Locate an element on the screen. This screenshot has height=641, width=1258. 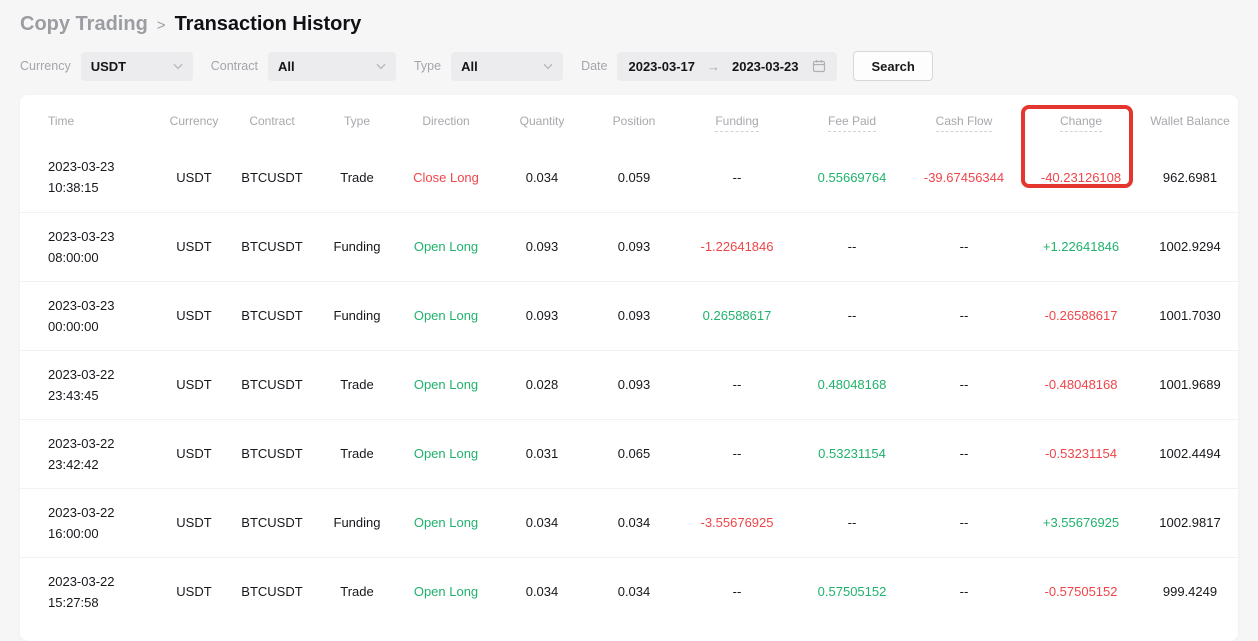
cell-position: 0.065 is located at coordinates (634, 453).